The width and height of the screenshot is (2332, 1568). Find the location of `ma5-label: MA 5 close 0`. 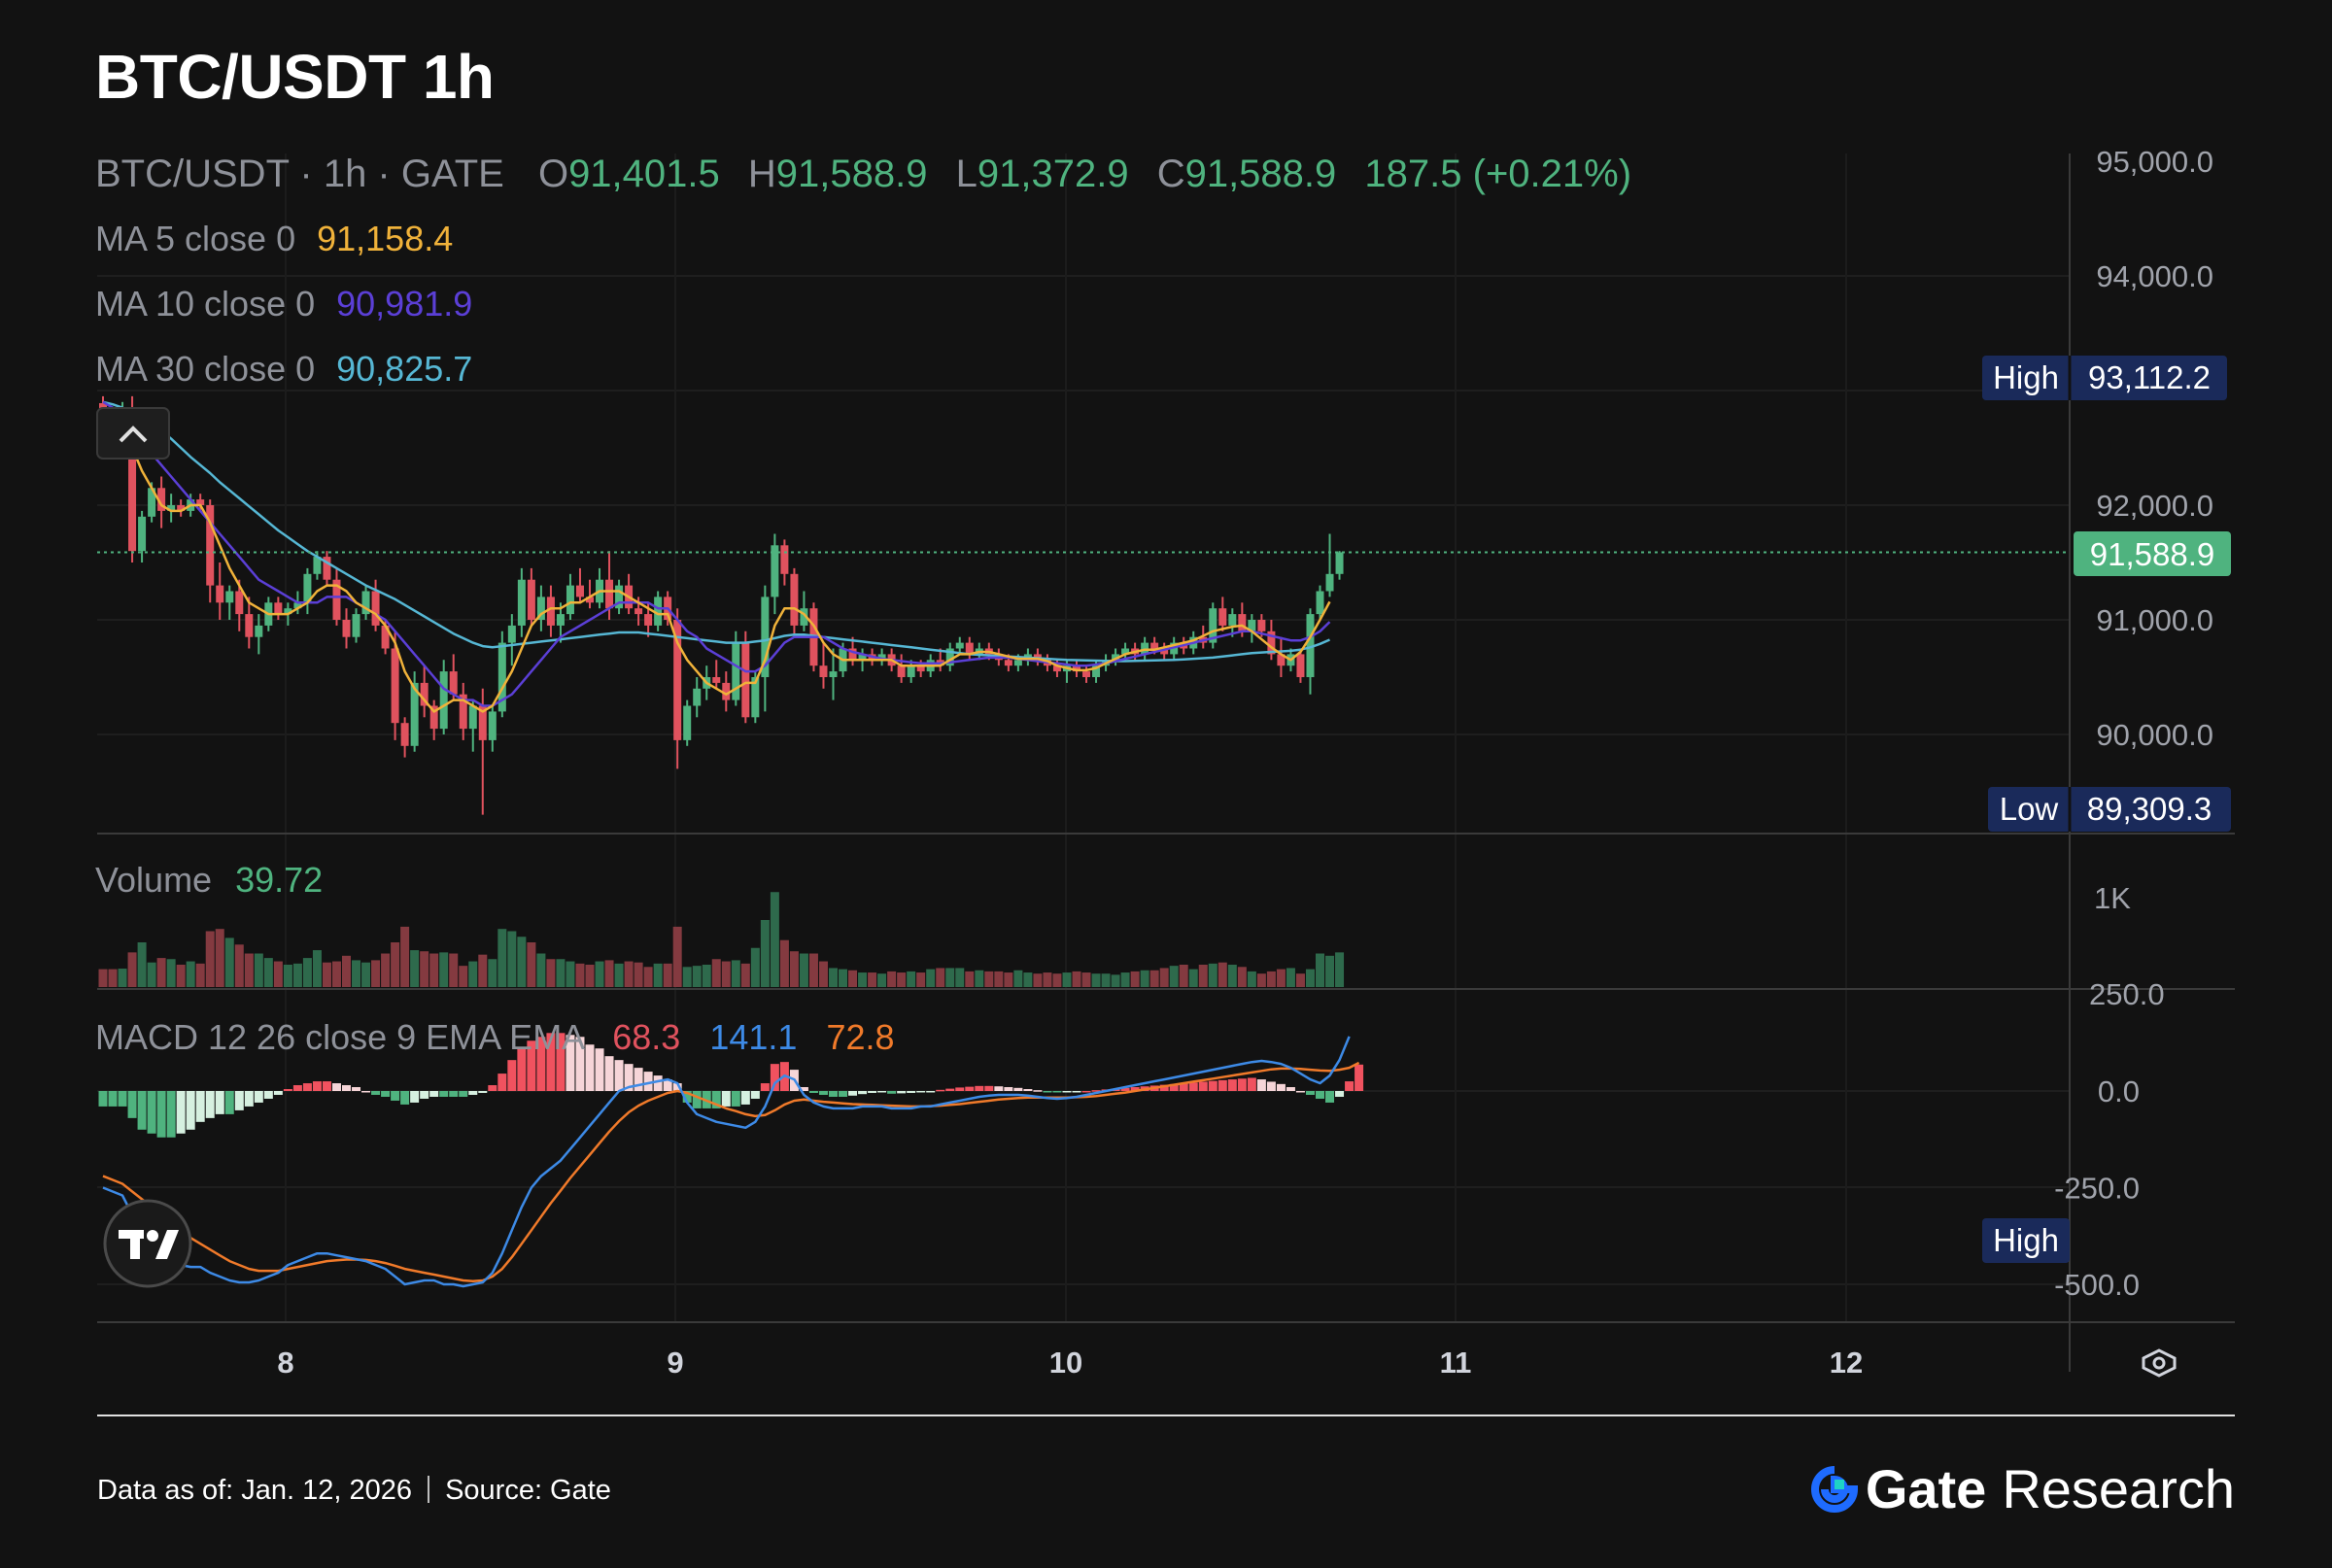

ma5-label: MA 5 close 0 is located at coordinates (195, 238).